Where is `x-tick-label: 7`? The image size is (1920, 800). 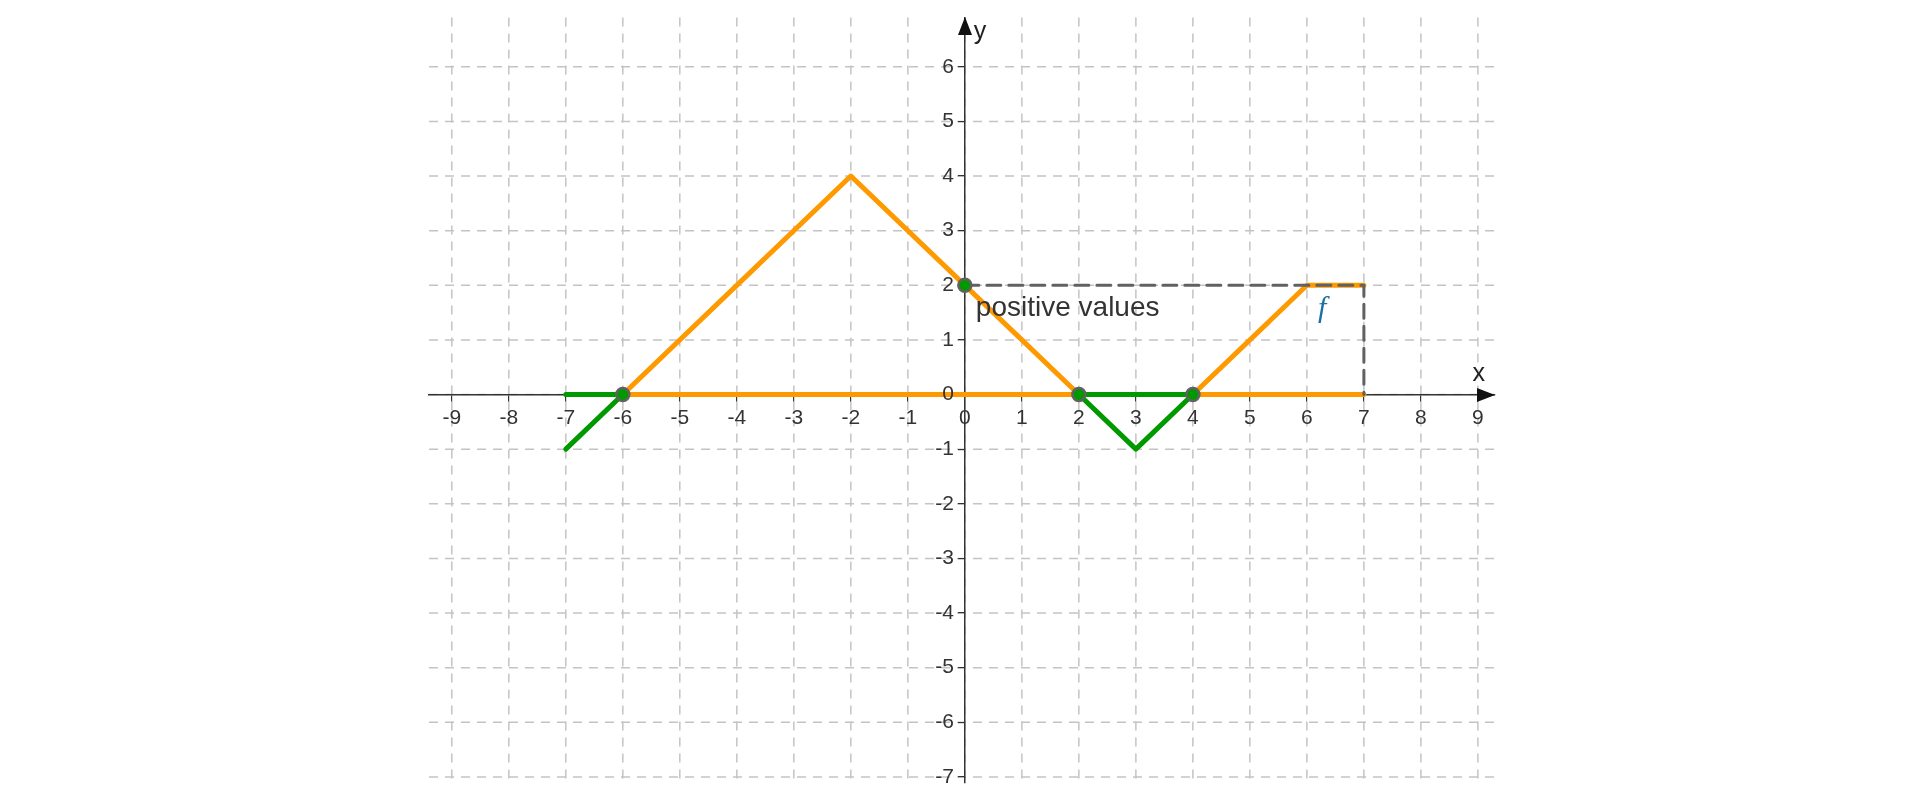
x-tick-label: 7 is located at coordinates (1364, 416).